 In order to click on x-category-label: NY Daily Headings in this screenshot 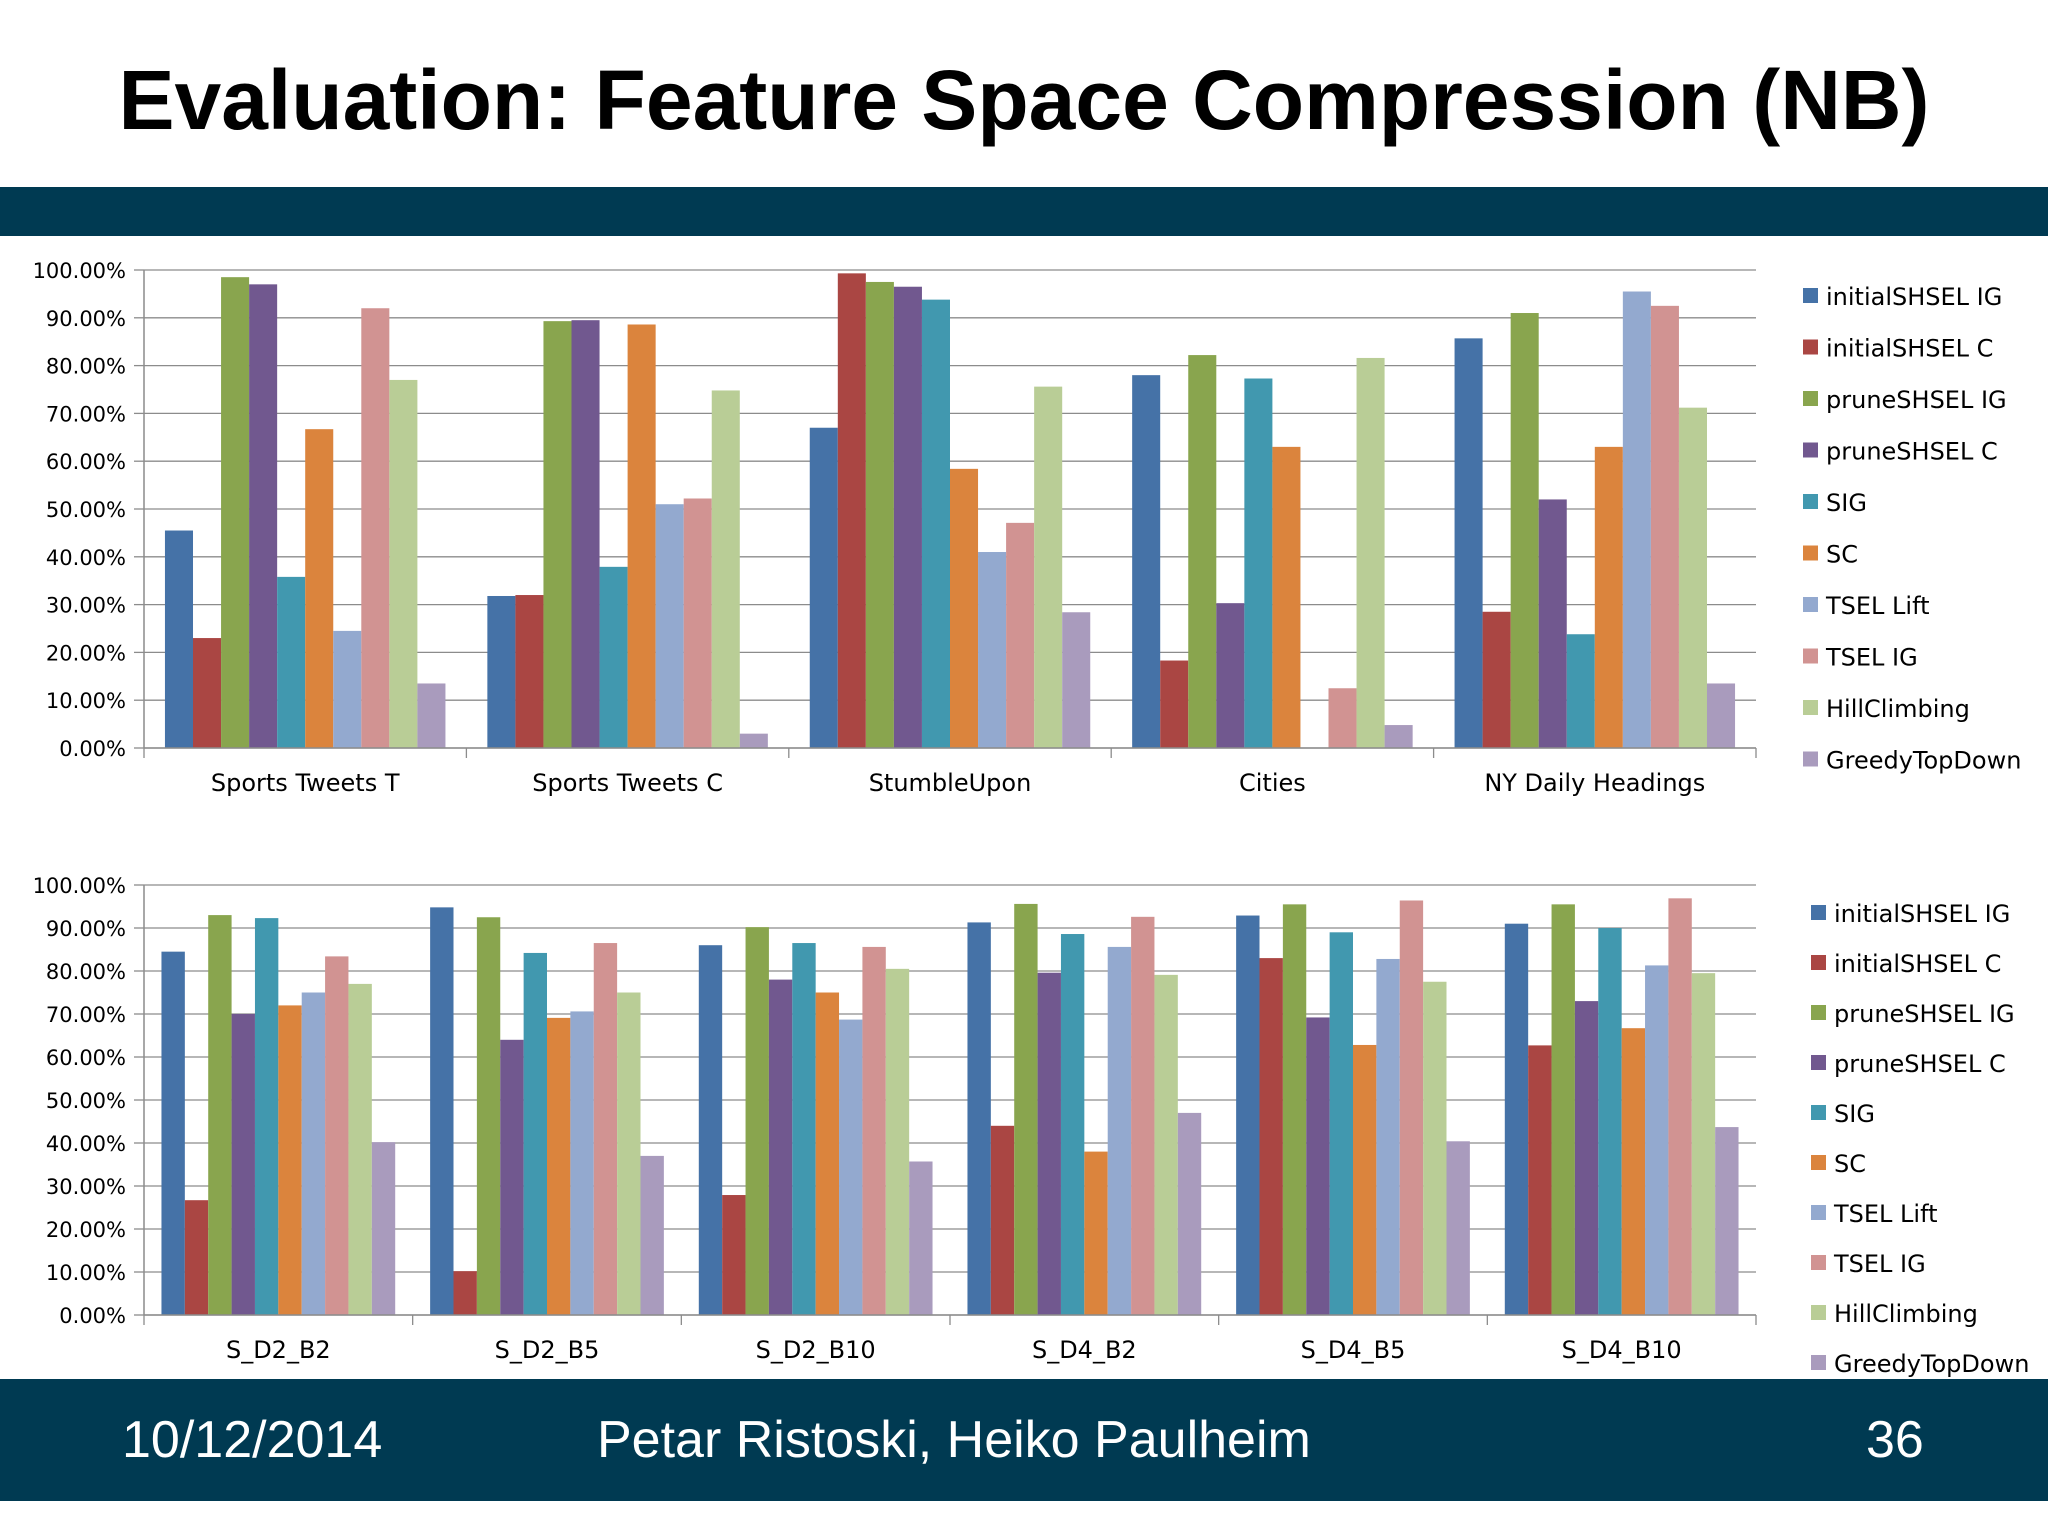, I will do `click(1594, 783)`.